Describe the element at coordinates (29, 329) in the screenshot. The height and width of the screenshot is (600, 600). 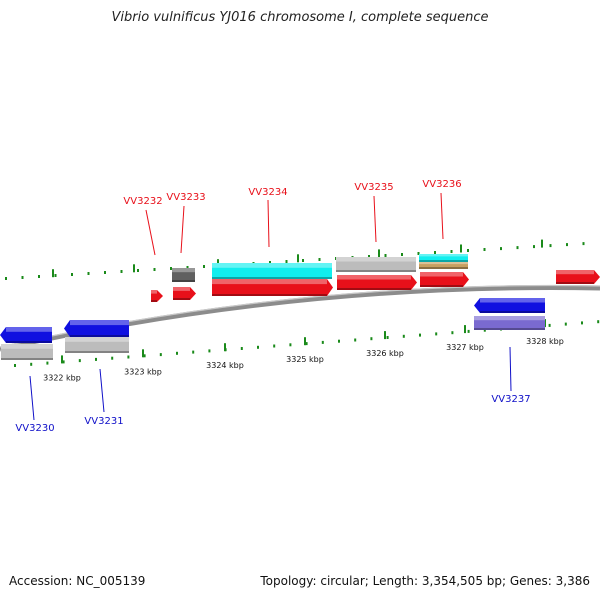
I see `gene-vv3230-arrow-shine` at that location.